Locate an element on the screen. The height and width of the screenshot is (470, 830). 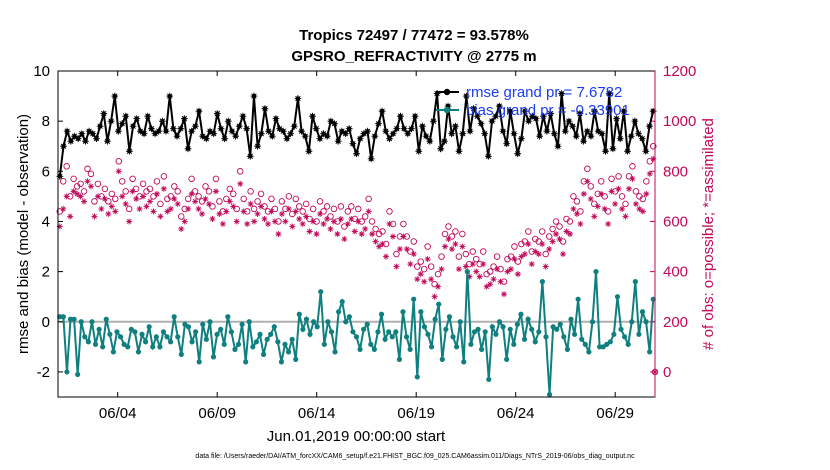
y-tick-label-right: 1000 is located at coordinates (679, 121).